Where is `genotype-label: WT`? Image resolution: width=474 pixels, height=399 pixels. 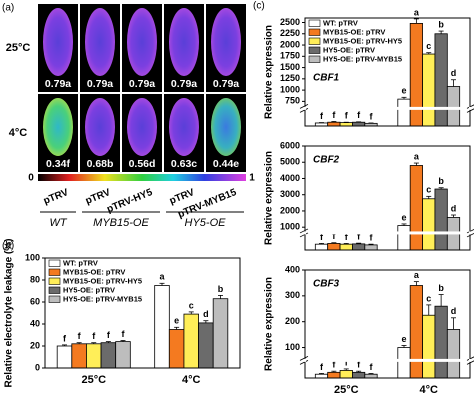
genotype-label: WT is located at coordinates (58, 223).